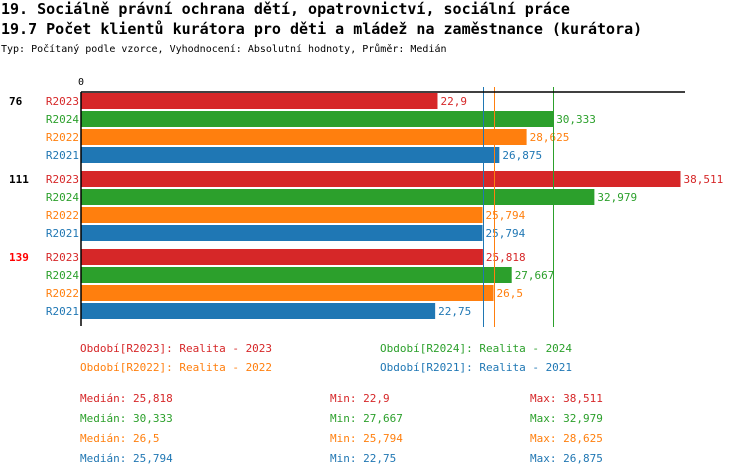 Image resolution: width=750 pixels, height=476 pixels. Describe the element at coordinates (506, 257) in the screenshot. I see `data-label: 25,818` at that location.